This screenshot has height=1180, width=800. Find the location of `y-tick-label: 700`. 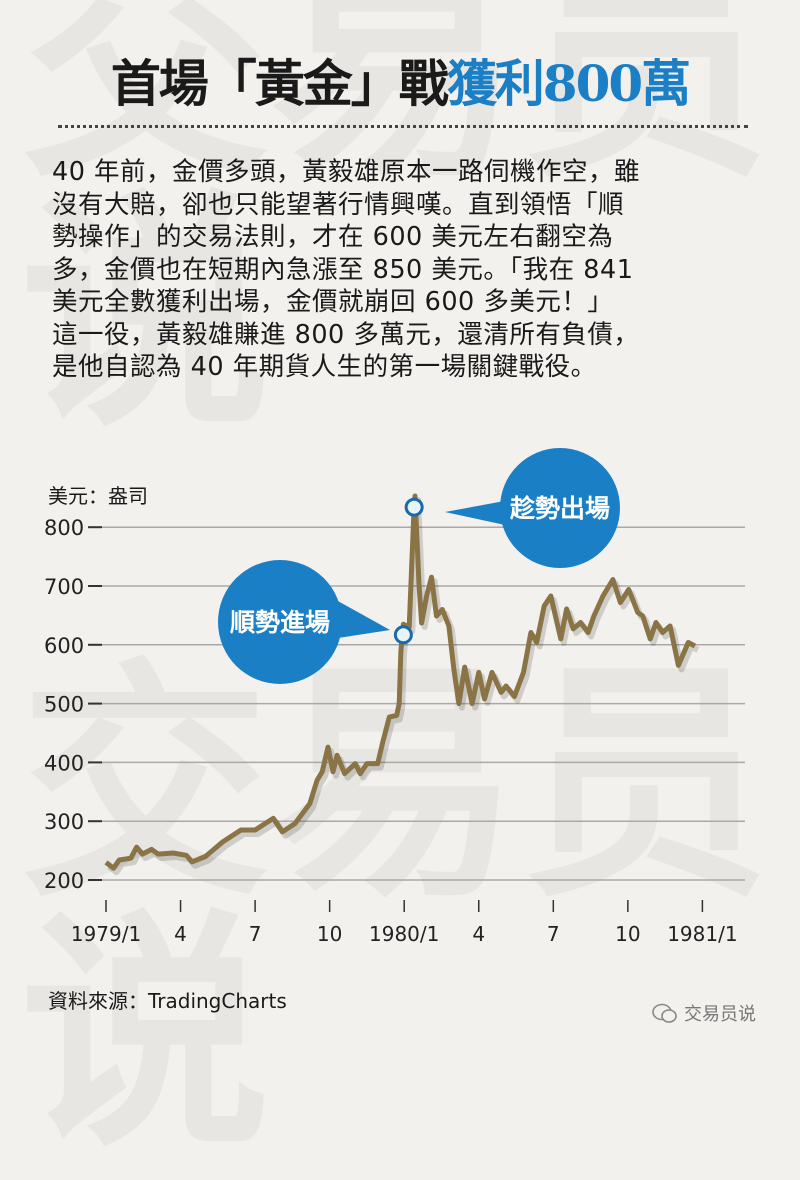

y-tick-label: 700 is located at coordinates (64, 587).